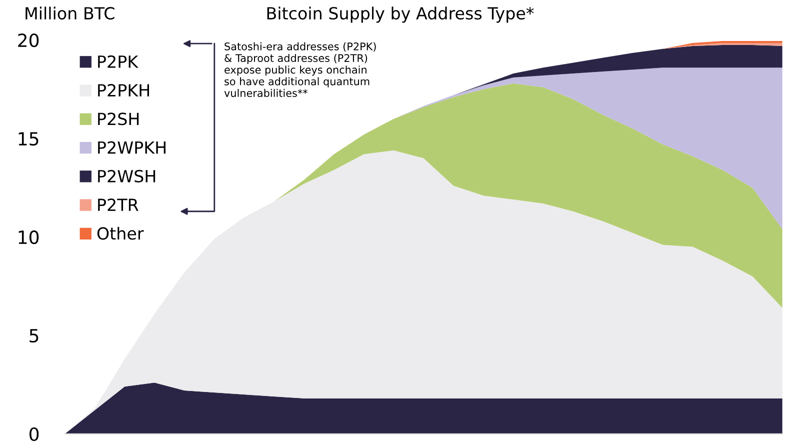 The width and height of the screenshot is (800, 445). What do you see at coordinates (28, 237) in the screenshot?
I see `y-tick-label: 10` at bounding box center [28, 237].